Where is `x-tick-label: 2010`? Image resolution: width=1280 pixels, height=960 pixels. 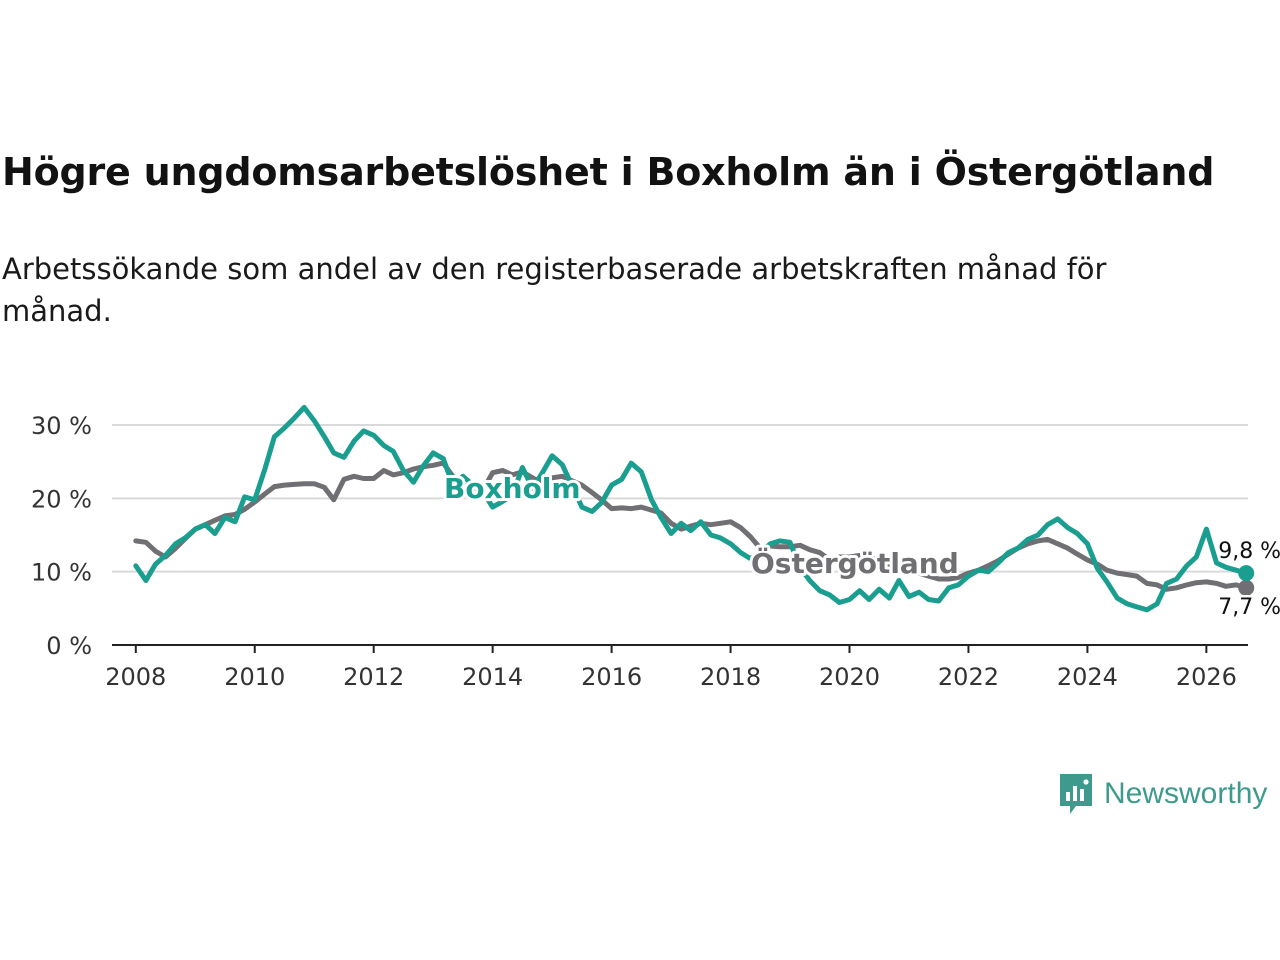 x-tick-label: 2010 is located at coordinates (254, 677).